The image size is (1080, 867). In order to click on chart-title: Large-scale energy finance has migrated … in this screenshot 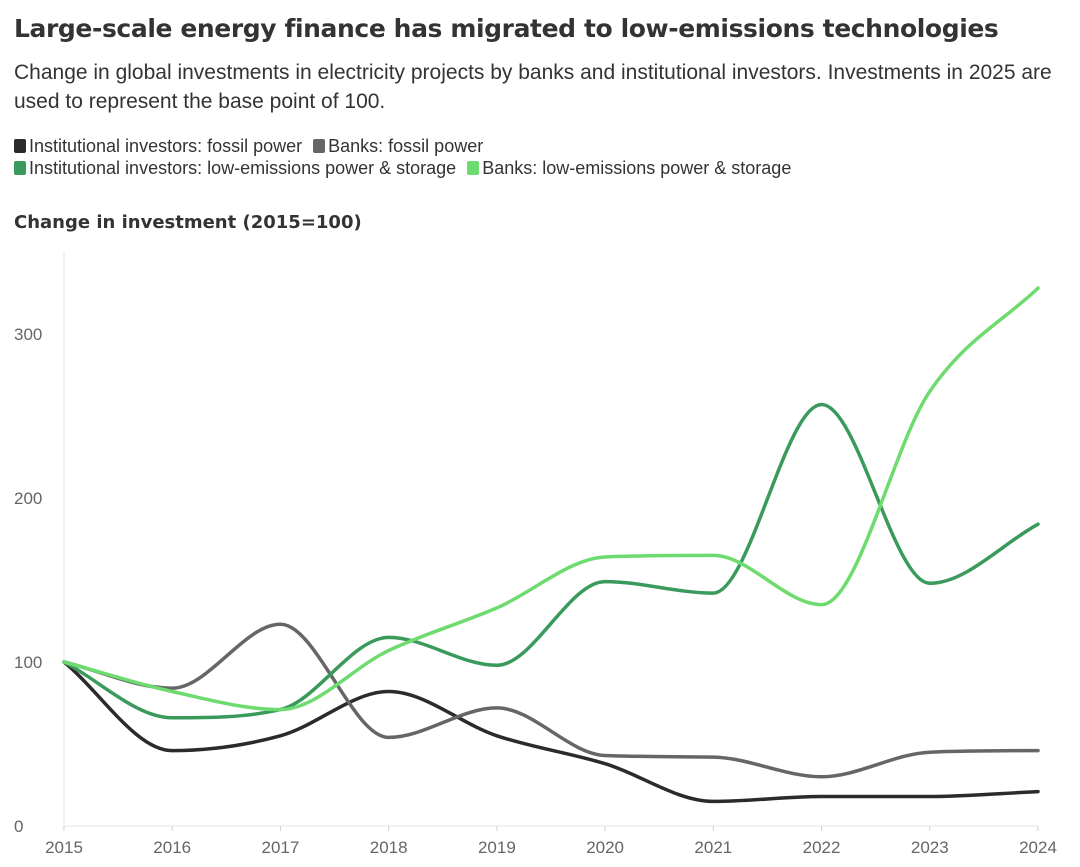, I will do `click(506, 28)`.